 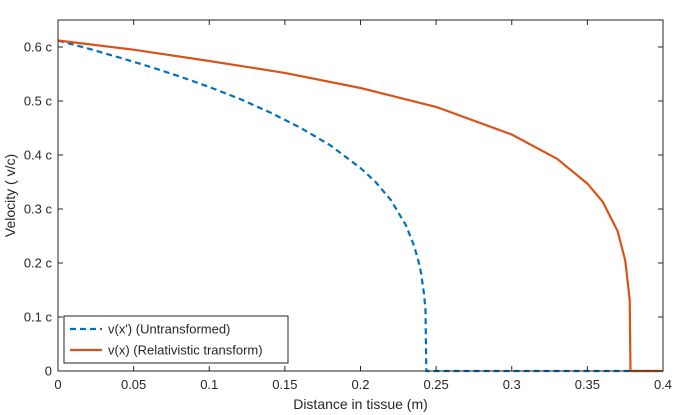 I want to click on x-tick-label: 0.35, so click(x=587, y=384).